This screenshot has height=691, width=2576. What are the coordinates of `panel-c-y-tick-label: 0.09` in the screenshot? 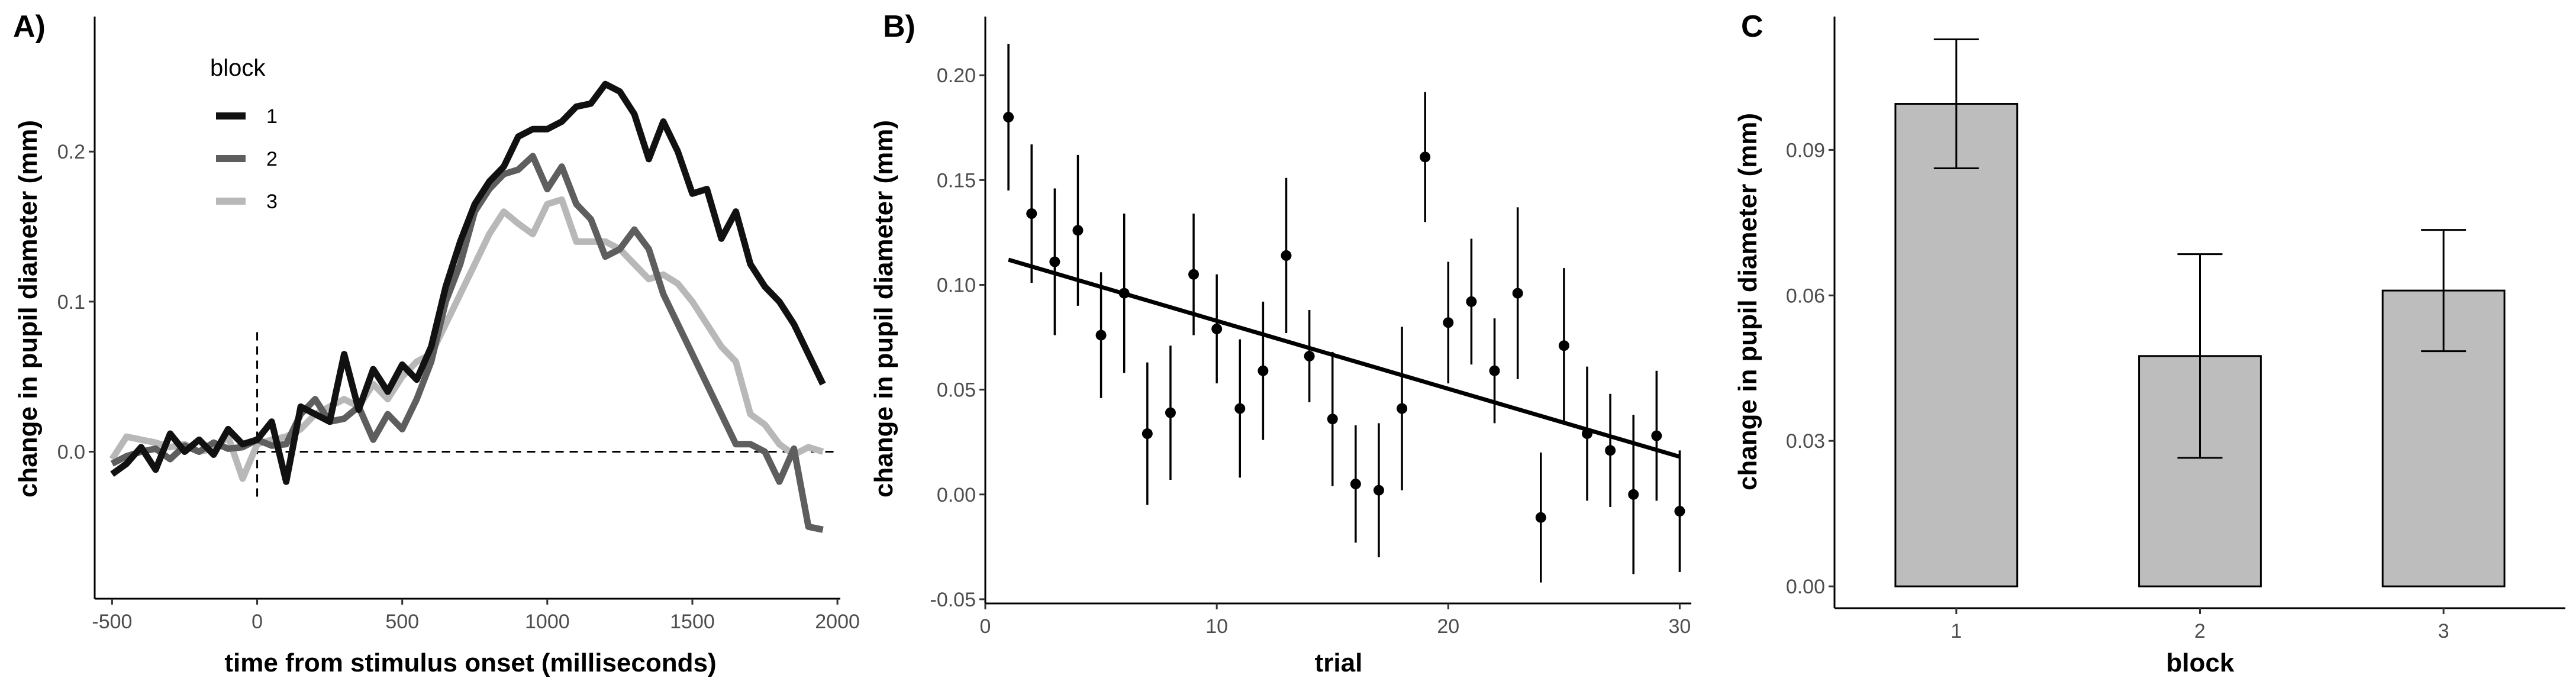 It's located at (1805, 150).